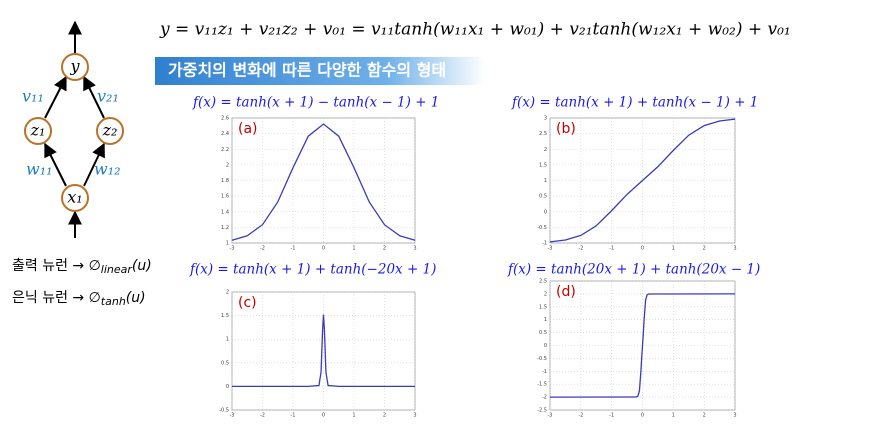 This screenshot has height=435, width=884. I want to click on y-tick-label: 2.6, so click(225, 119).